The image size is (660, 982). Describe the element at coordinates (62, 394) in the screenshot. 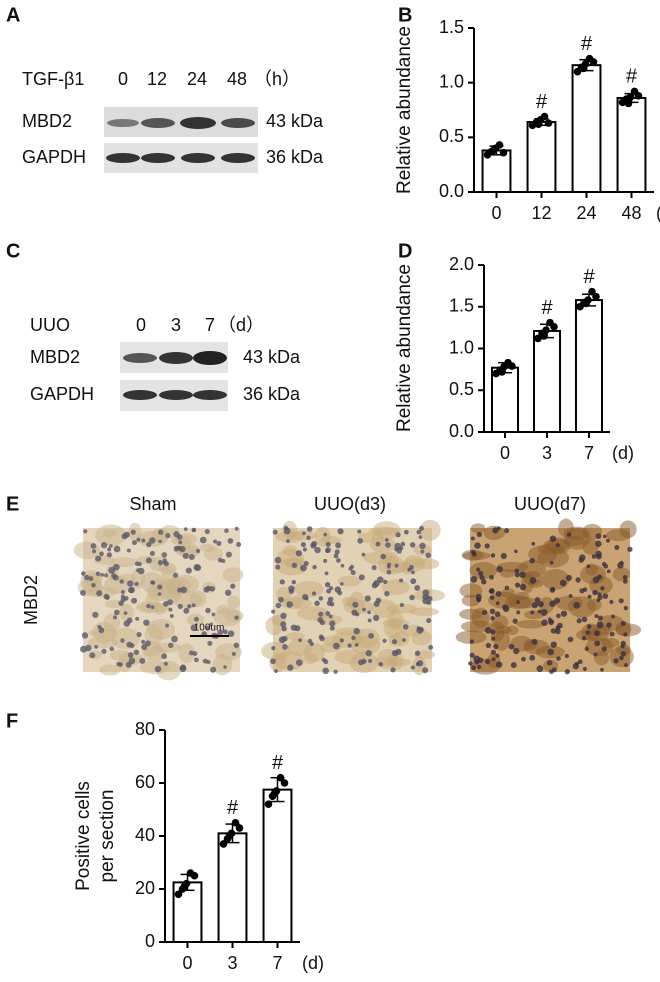

I see `blot-row-label: GAPDH` at that location.